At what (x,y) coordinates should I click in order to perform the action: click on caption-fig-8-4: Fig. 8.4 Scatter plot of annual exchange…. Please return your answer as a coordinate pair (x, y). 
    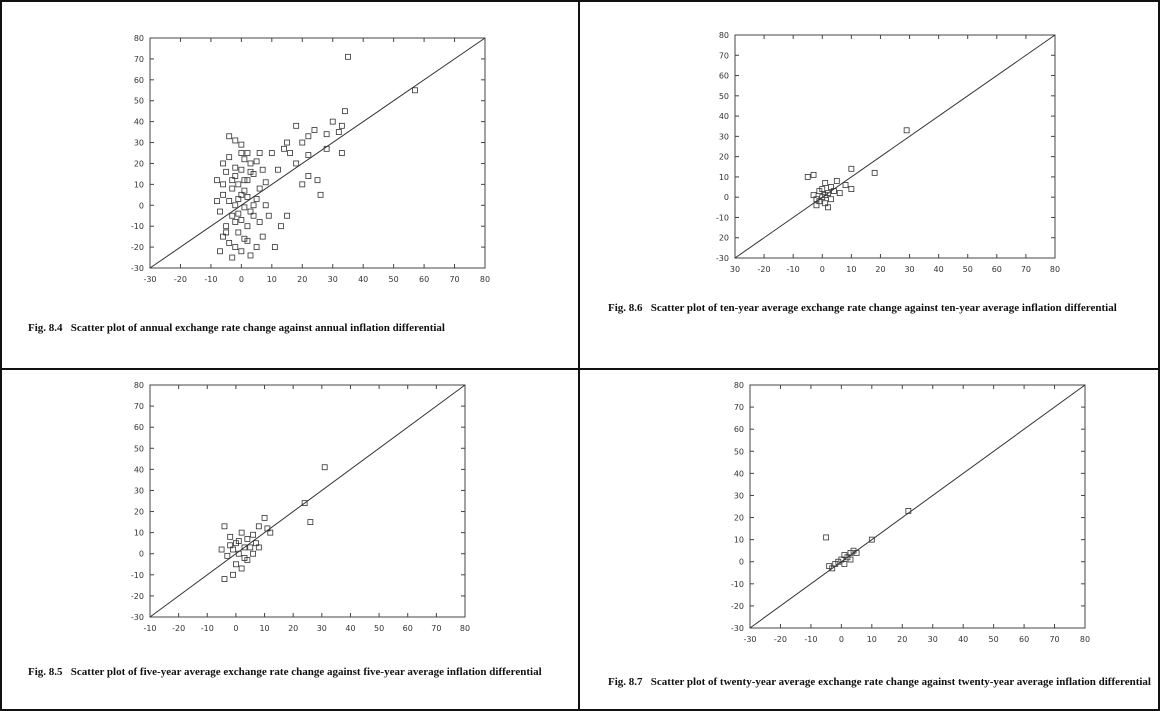
    Looking at the image, I should click on (298, 328).